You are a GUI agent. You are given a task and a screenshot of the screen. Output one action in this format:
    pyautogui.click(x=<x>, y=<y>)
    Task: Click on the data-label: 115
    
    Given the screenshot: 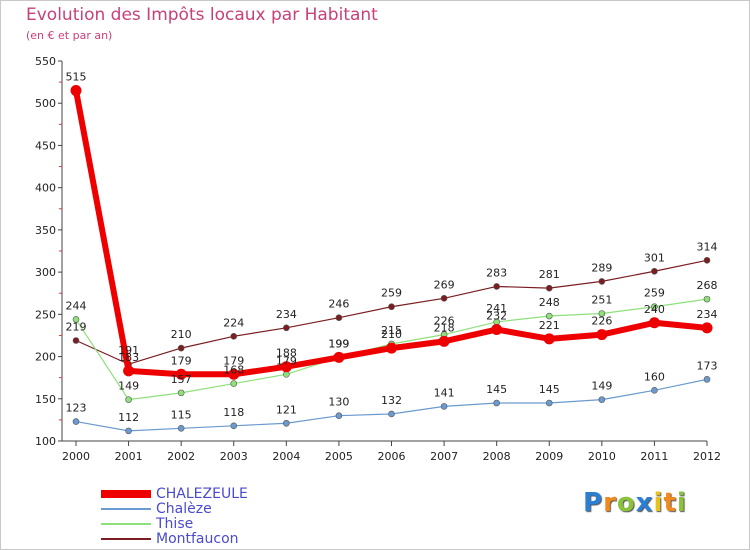 What is the action you would take?
    pyautogui.click(x=181, y=414)
    